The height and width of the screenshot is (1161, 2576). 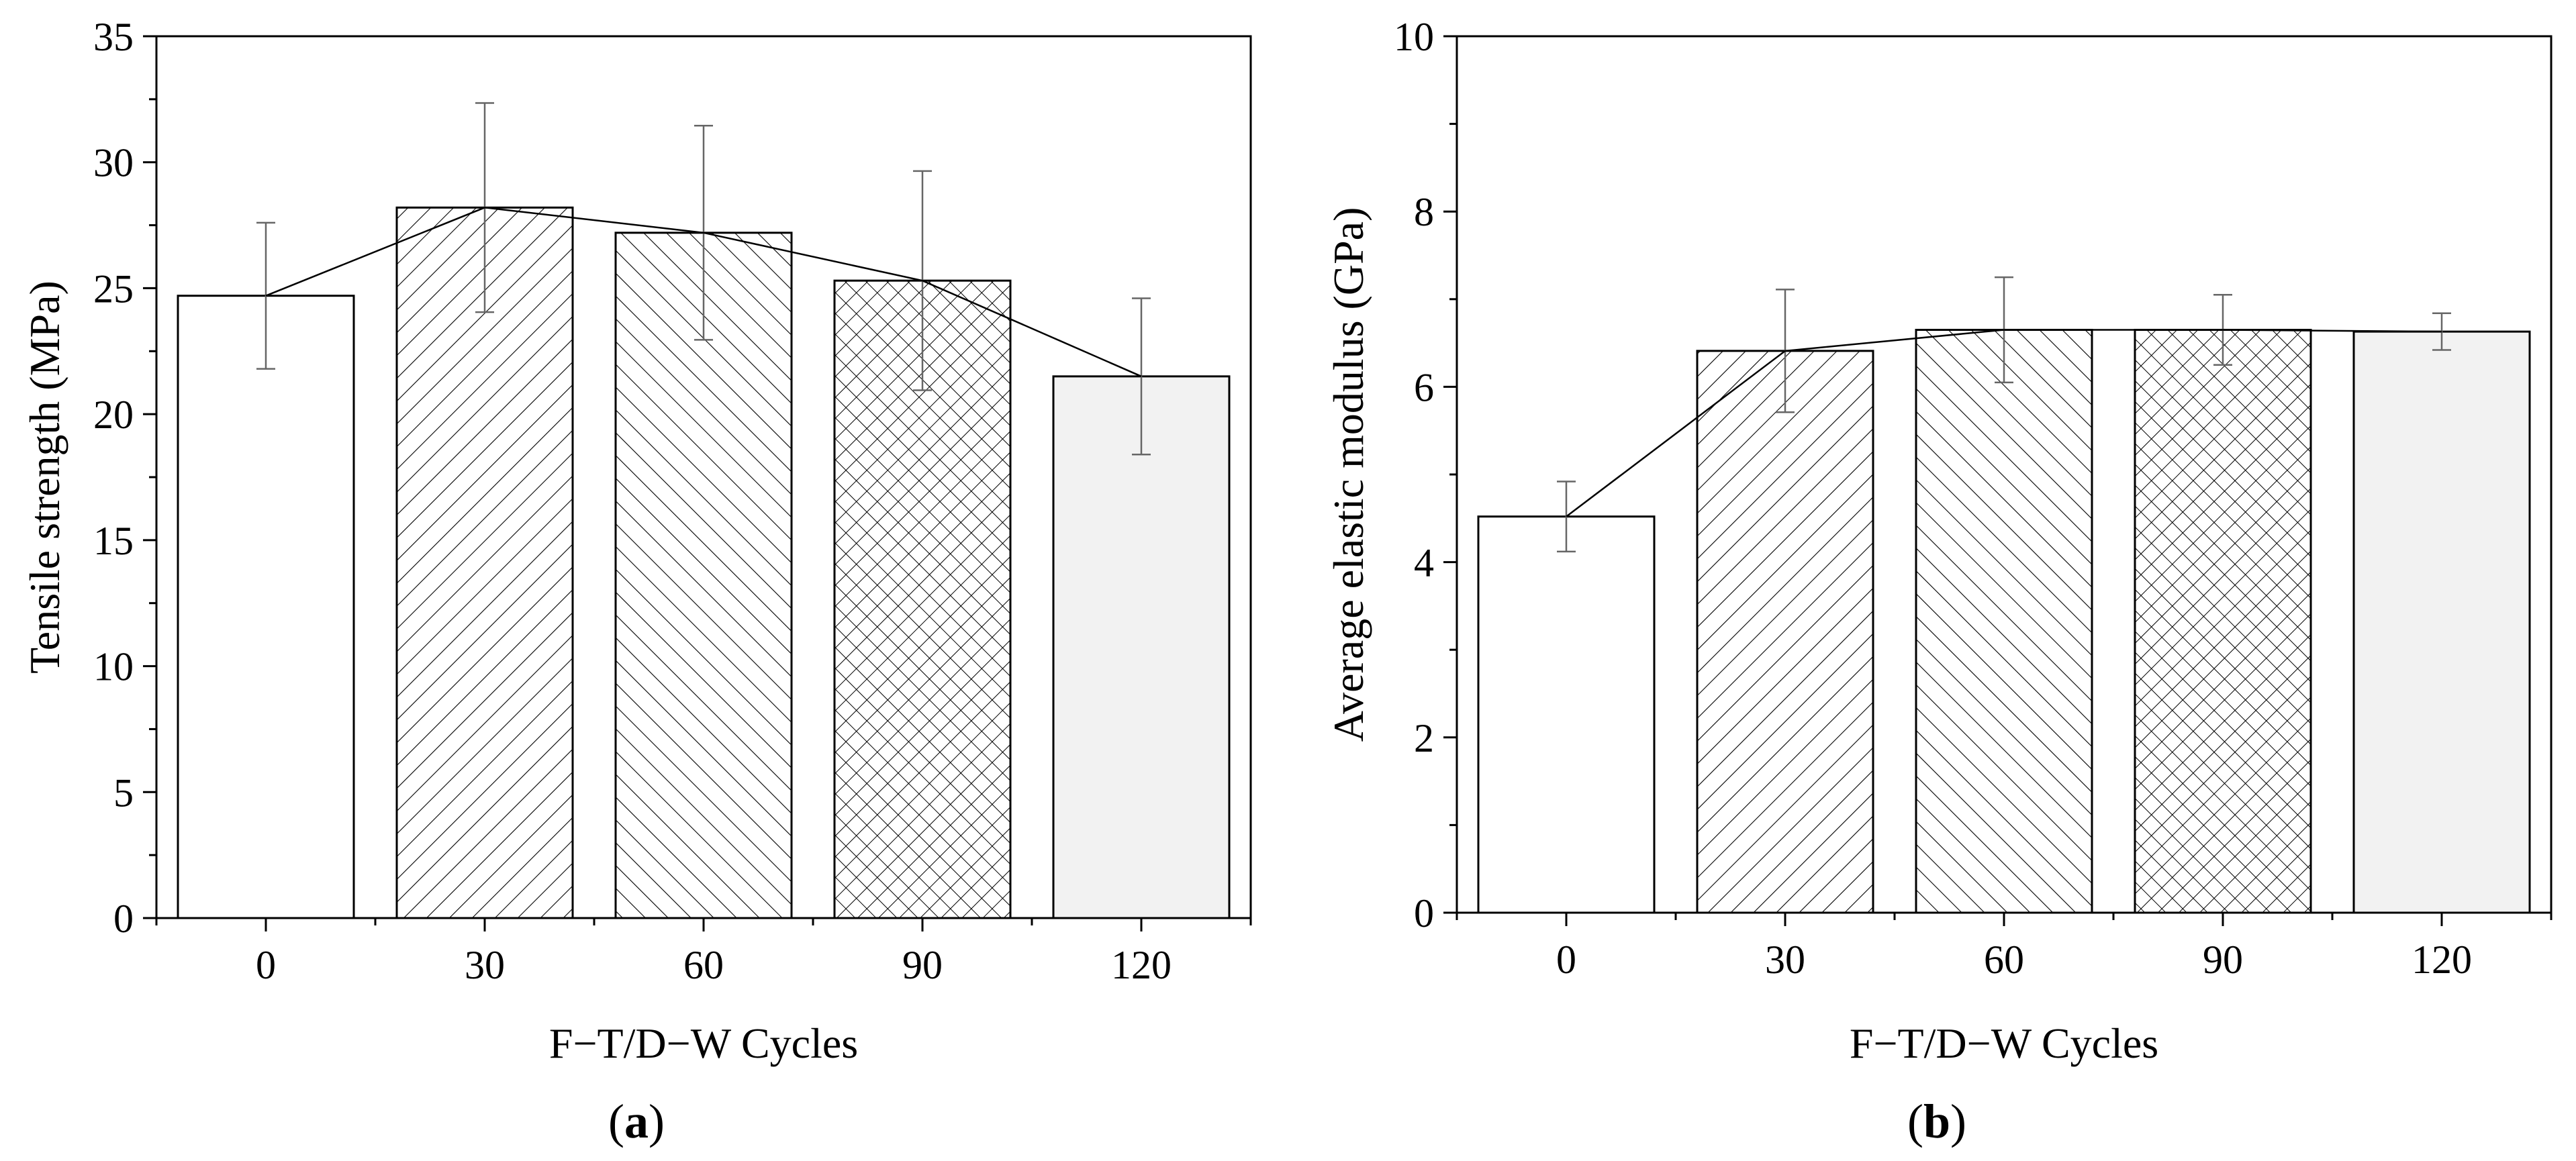 I want to click on y-tick-label: 35, so click(x=113, y=37).